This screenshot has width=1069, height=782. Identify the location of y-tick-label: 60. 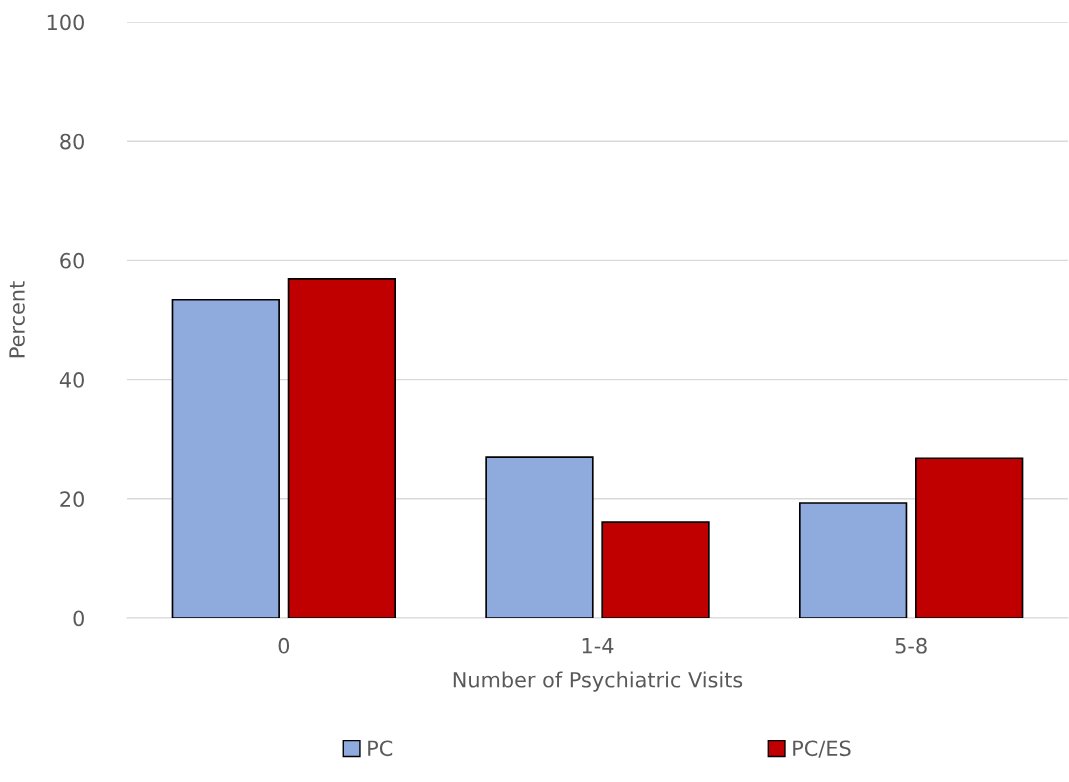
(72, 260).